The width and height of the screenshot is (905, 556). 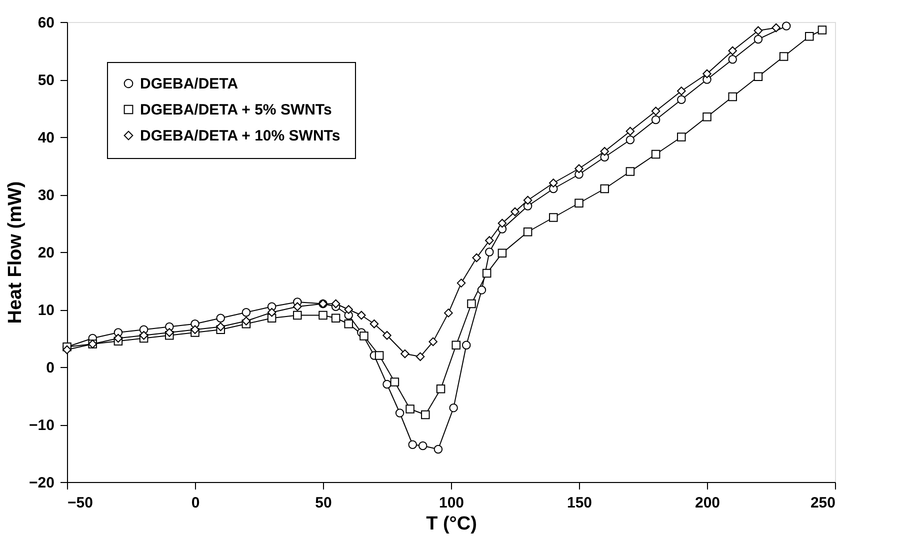 I want to click on y-axis-title: Heat Flow (mW), so click(x=15, y=252).